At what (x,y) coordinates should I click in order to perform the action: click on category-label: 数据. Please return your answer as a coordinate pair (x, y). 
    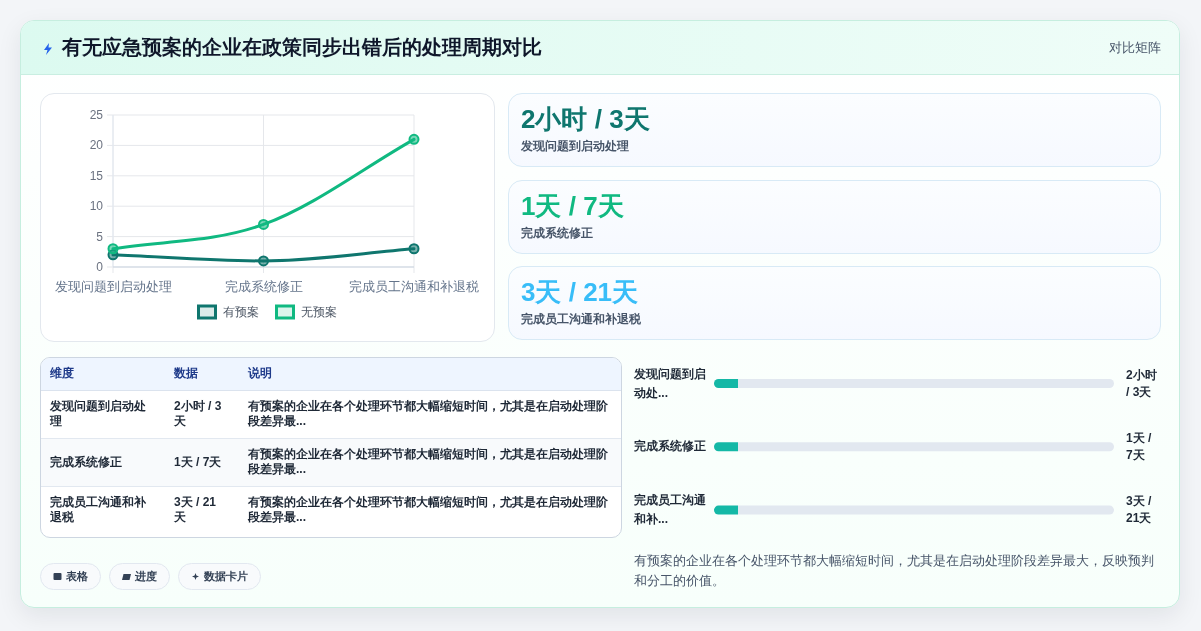
    Looking at the image, I should click on (186, 374).